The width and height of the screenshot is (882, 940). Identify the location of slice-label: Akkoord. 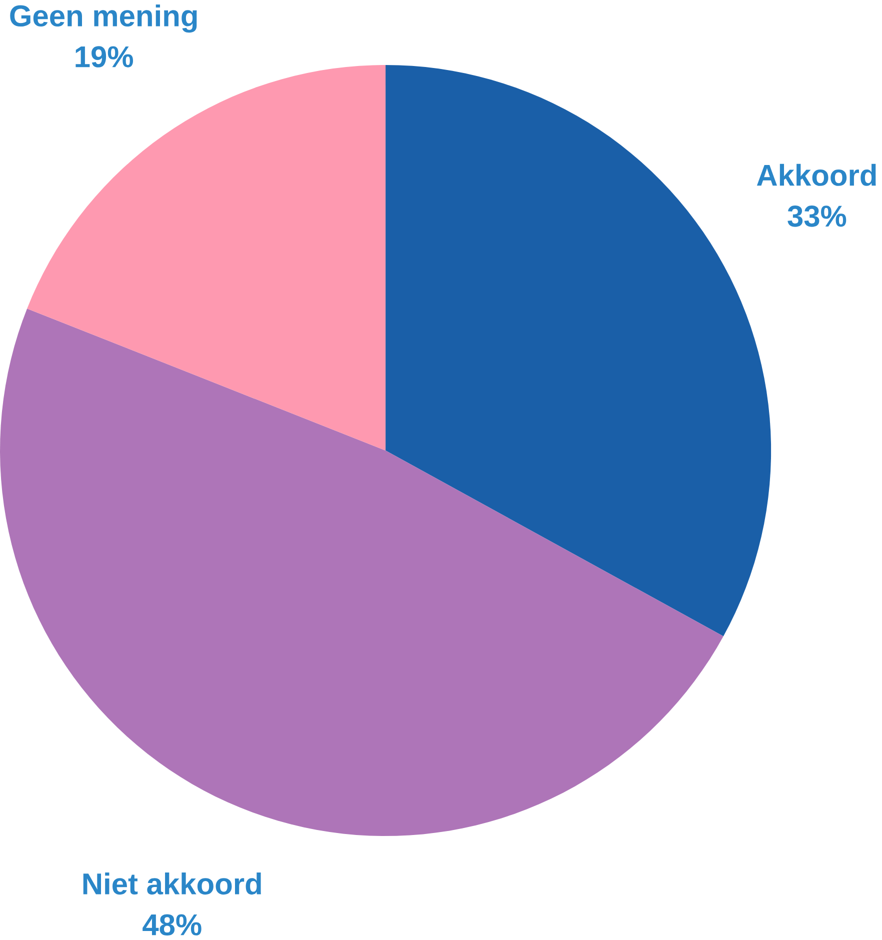
(816, 175).